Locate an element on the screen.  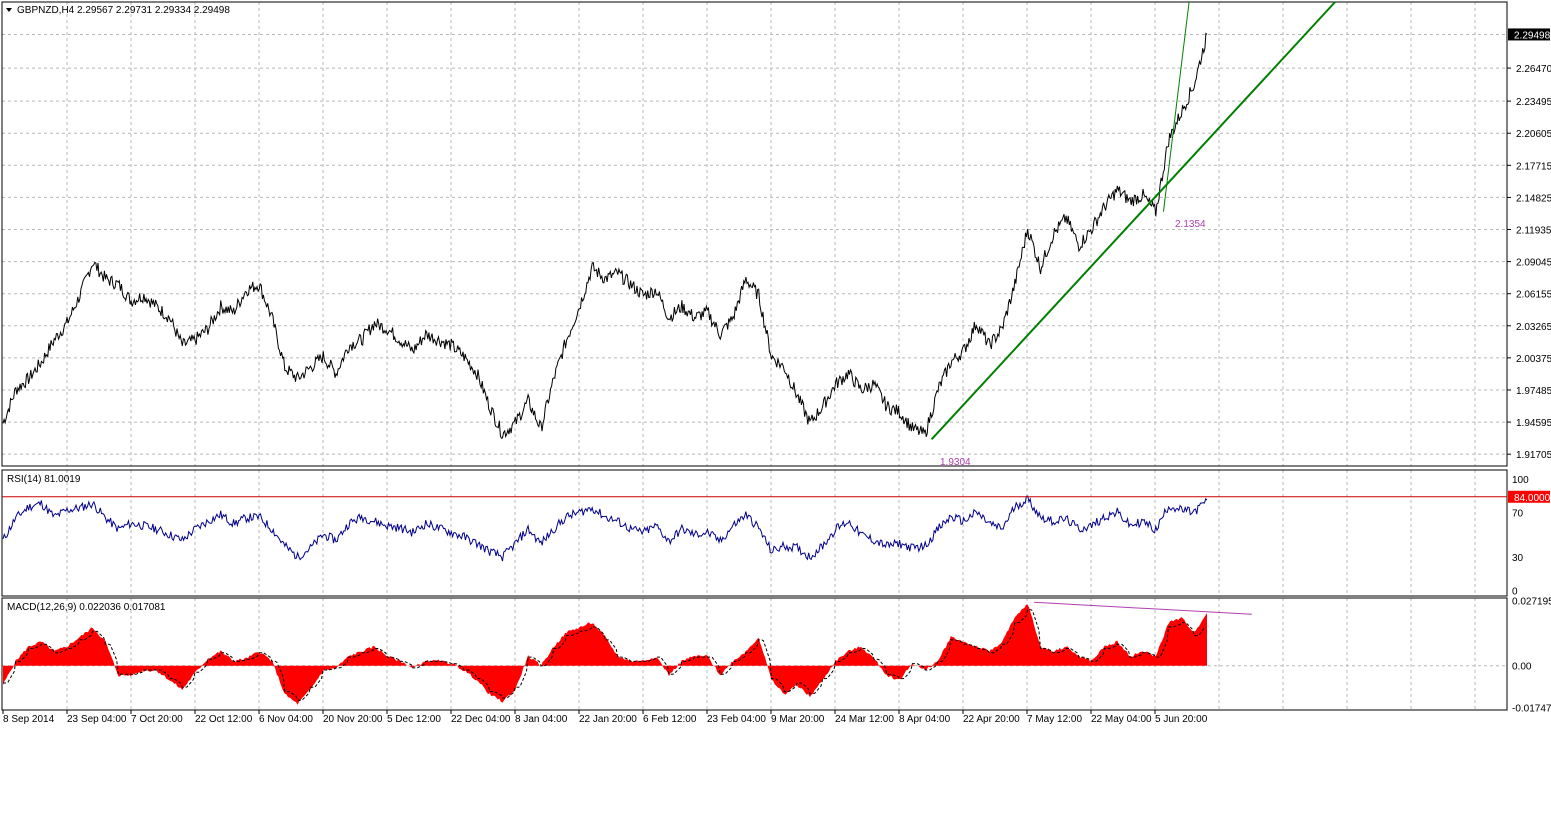
rsi-level-box is located at coordinates (1529, 496).